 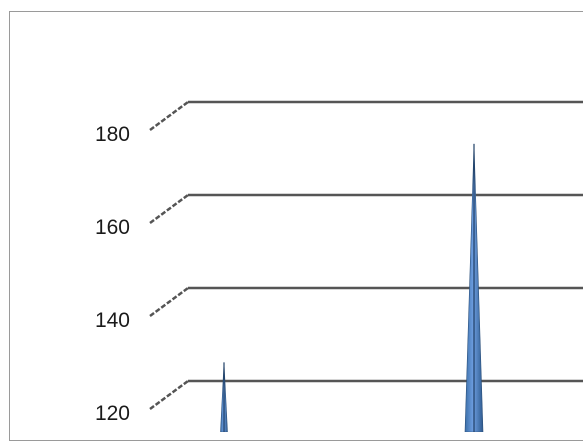 I want to click on y-tick-label: 120, so click(x=112, y=413).